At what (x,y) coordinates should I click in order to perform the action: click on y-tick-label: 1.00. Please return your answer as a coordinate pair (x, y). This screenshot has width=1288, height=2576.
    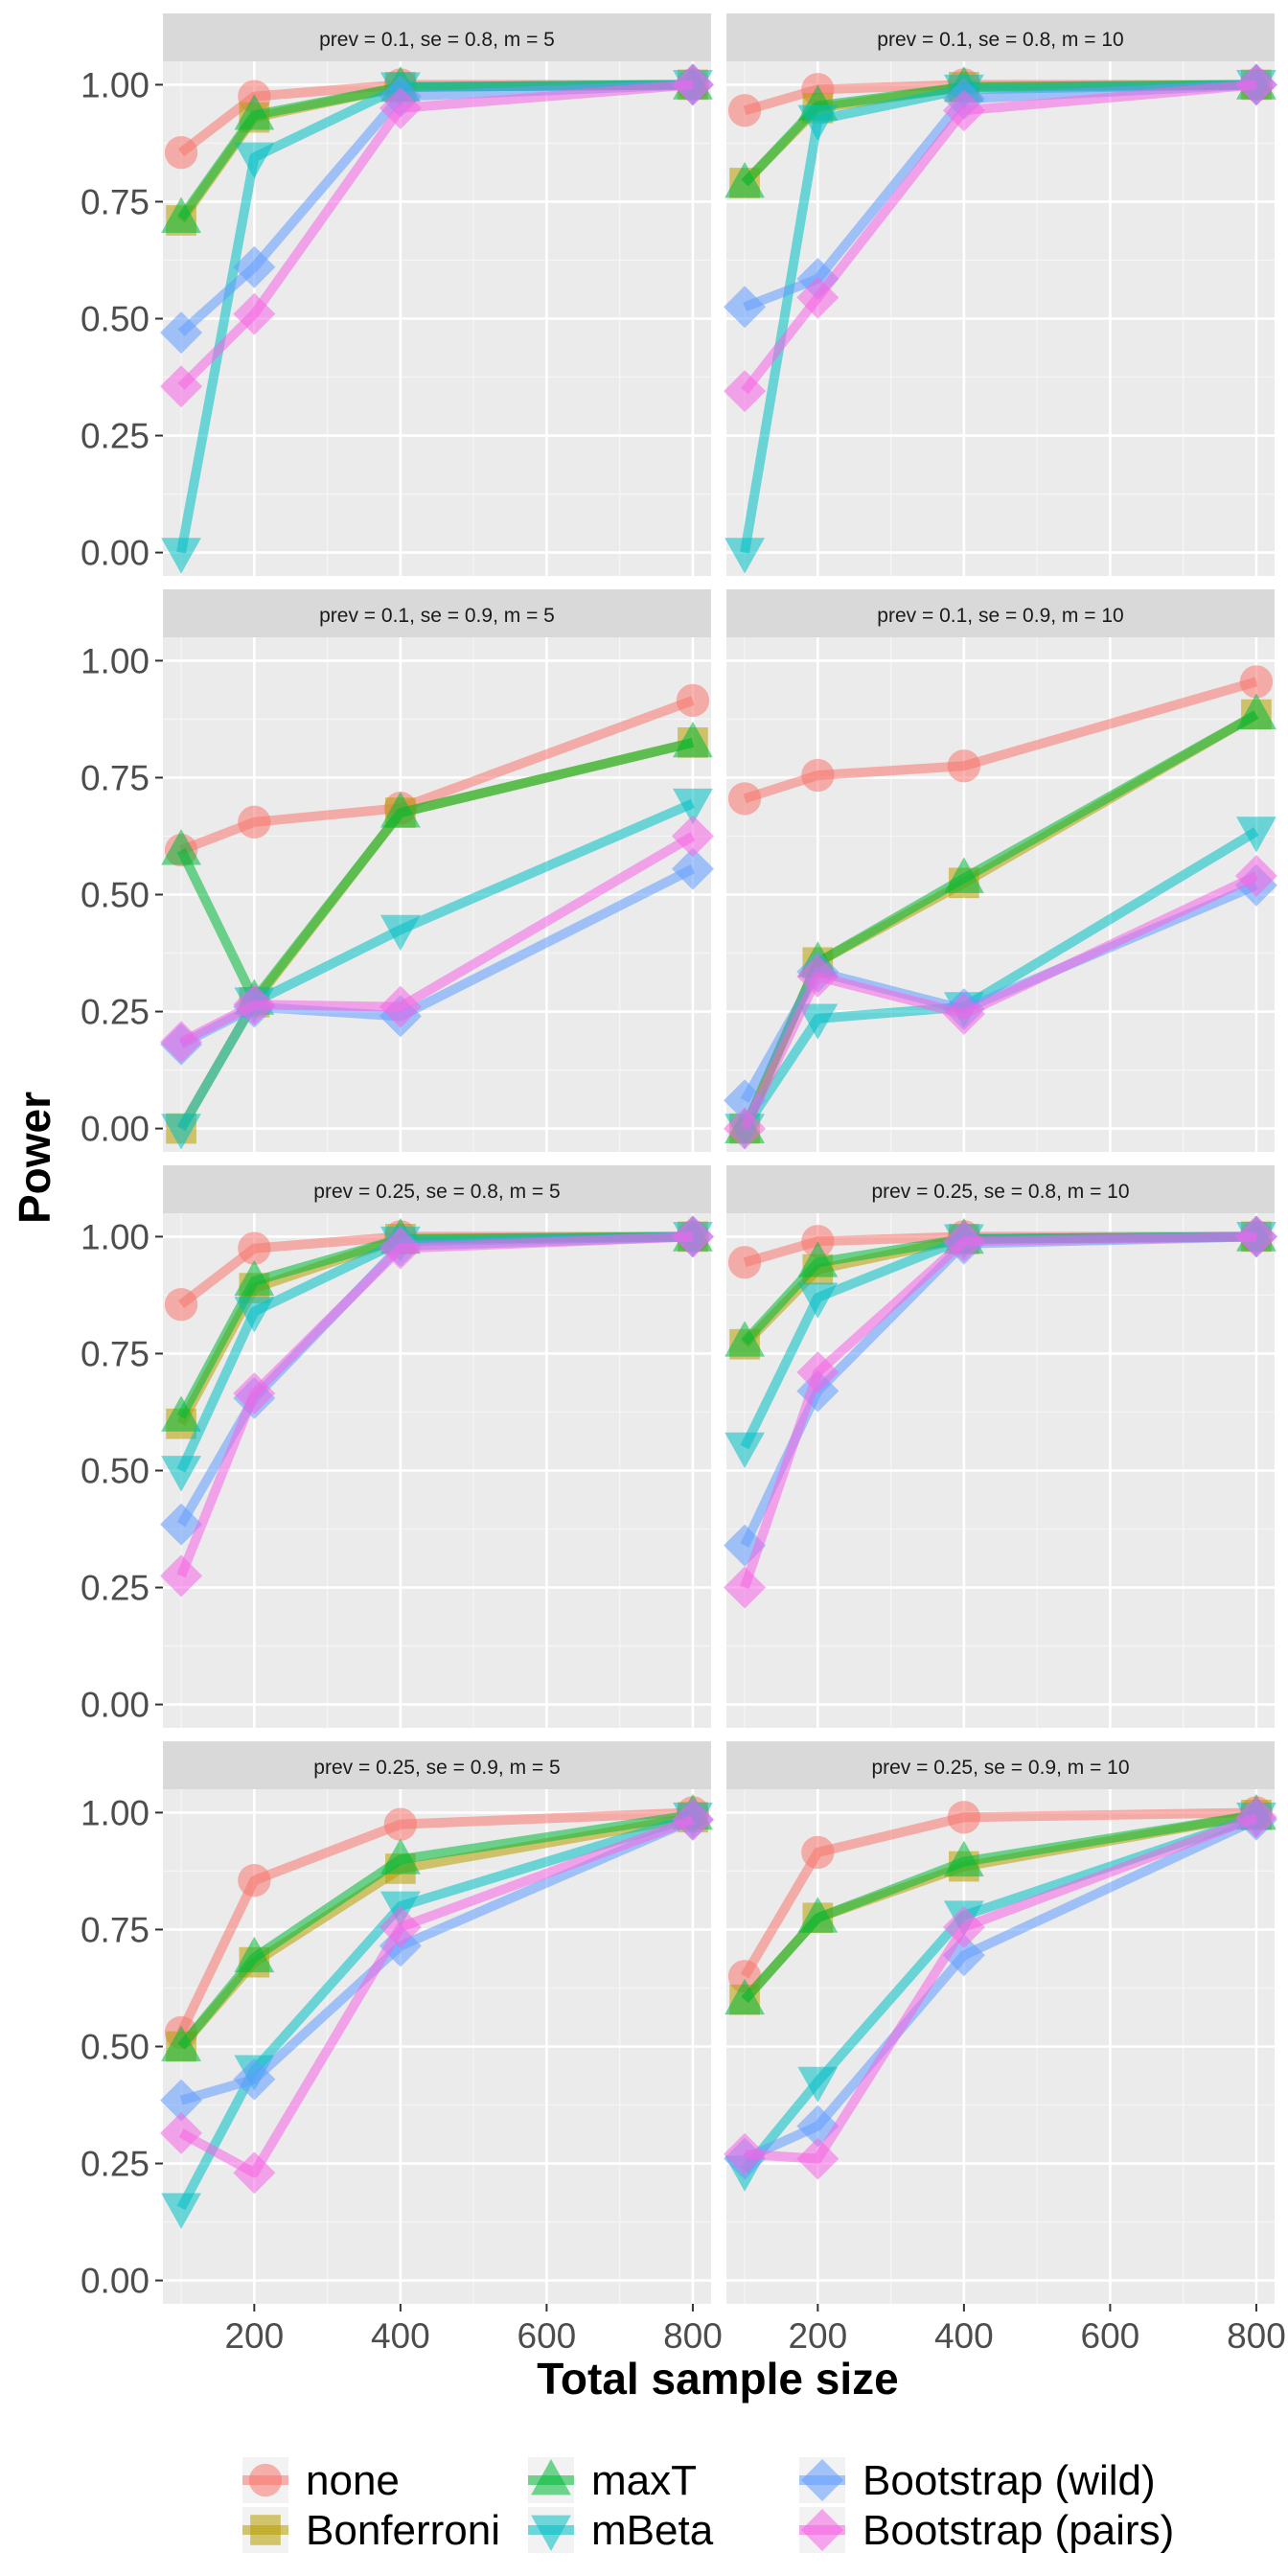
    Looking at the image, I should click on (115, 85).